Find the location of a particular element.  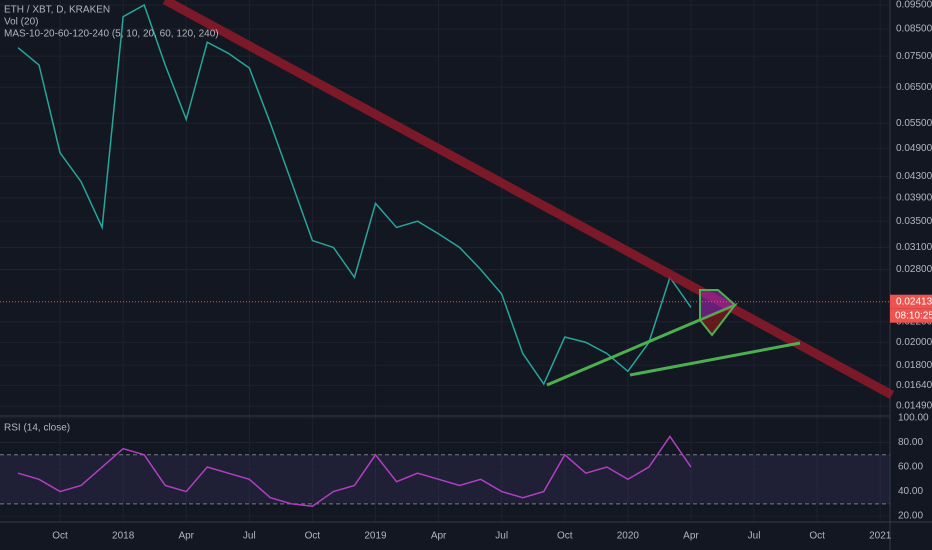

x-tick-label: 2018 is located at coordinates (123, 536).